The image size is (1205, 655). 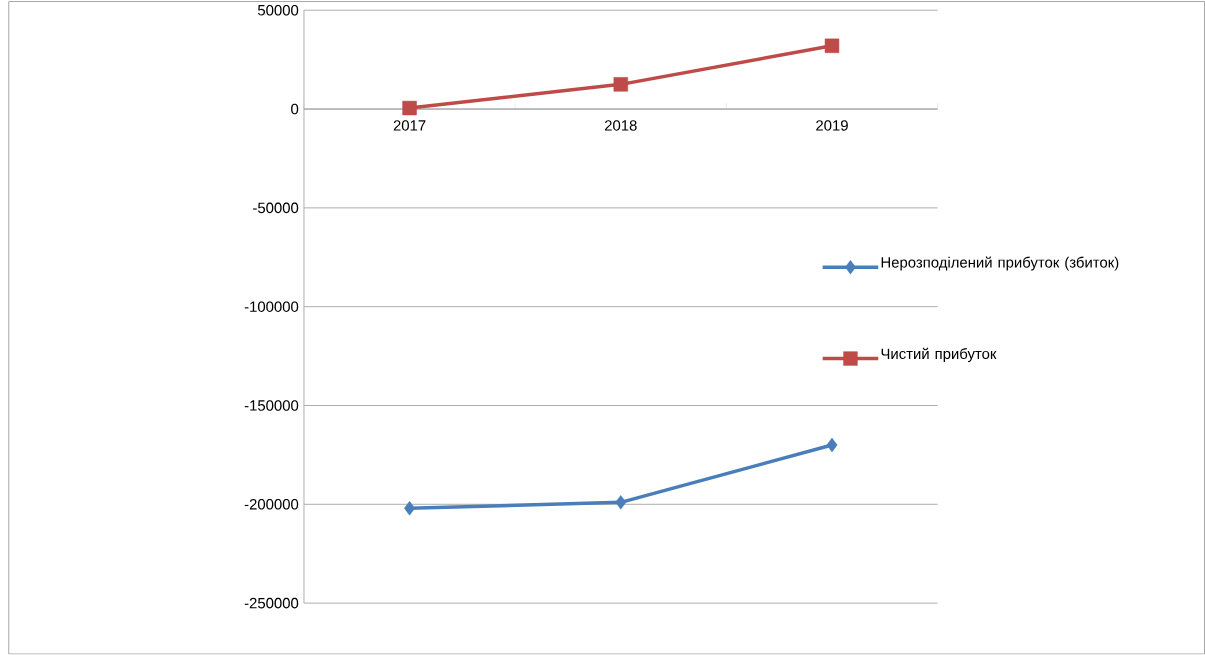 What do you see at coordinates (620, 125) in the screenshot?
I see `x-tick-label: 2018` at bounding box center [620, 125].